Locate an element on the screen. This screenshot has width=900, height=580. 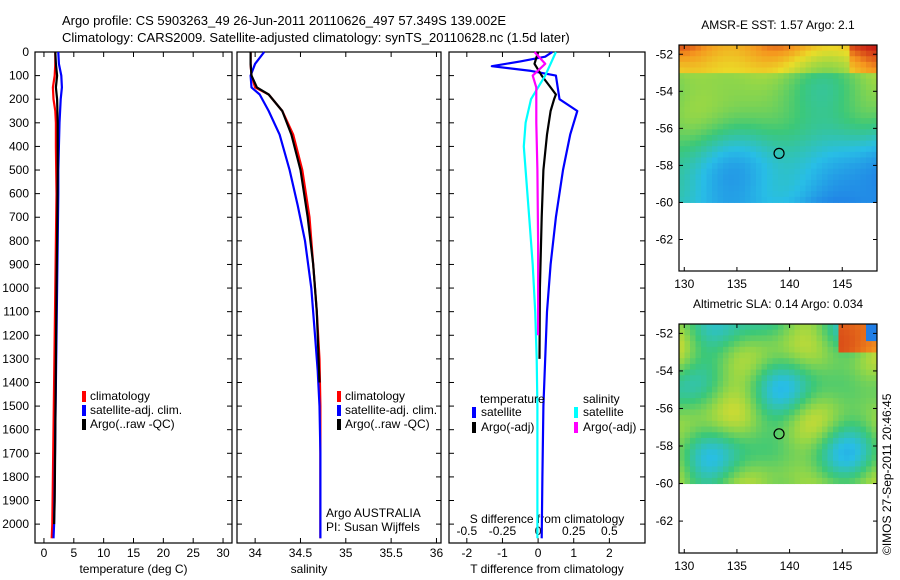
x-tick-label: 2 is located at coordinates (609, 553).